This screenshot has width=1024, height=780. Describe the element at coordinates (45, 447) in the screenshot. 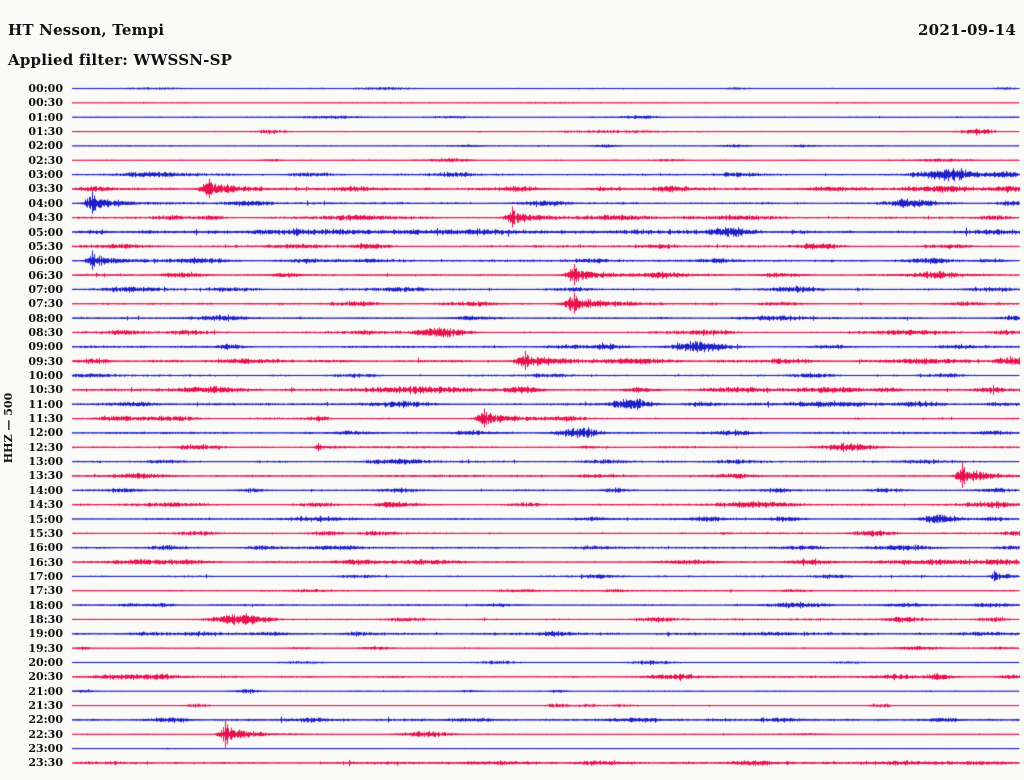

I see `row-time-label: 12:30` at that location.